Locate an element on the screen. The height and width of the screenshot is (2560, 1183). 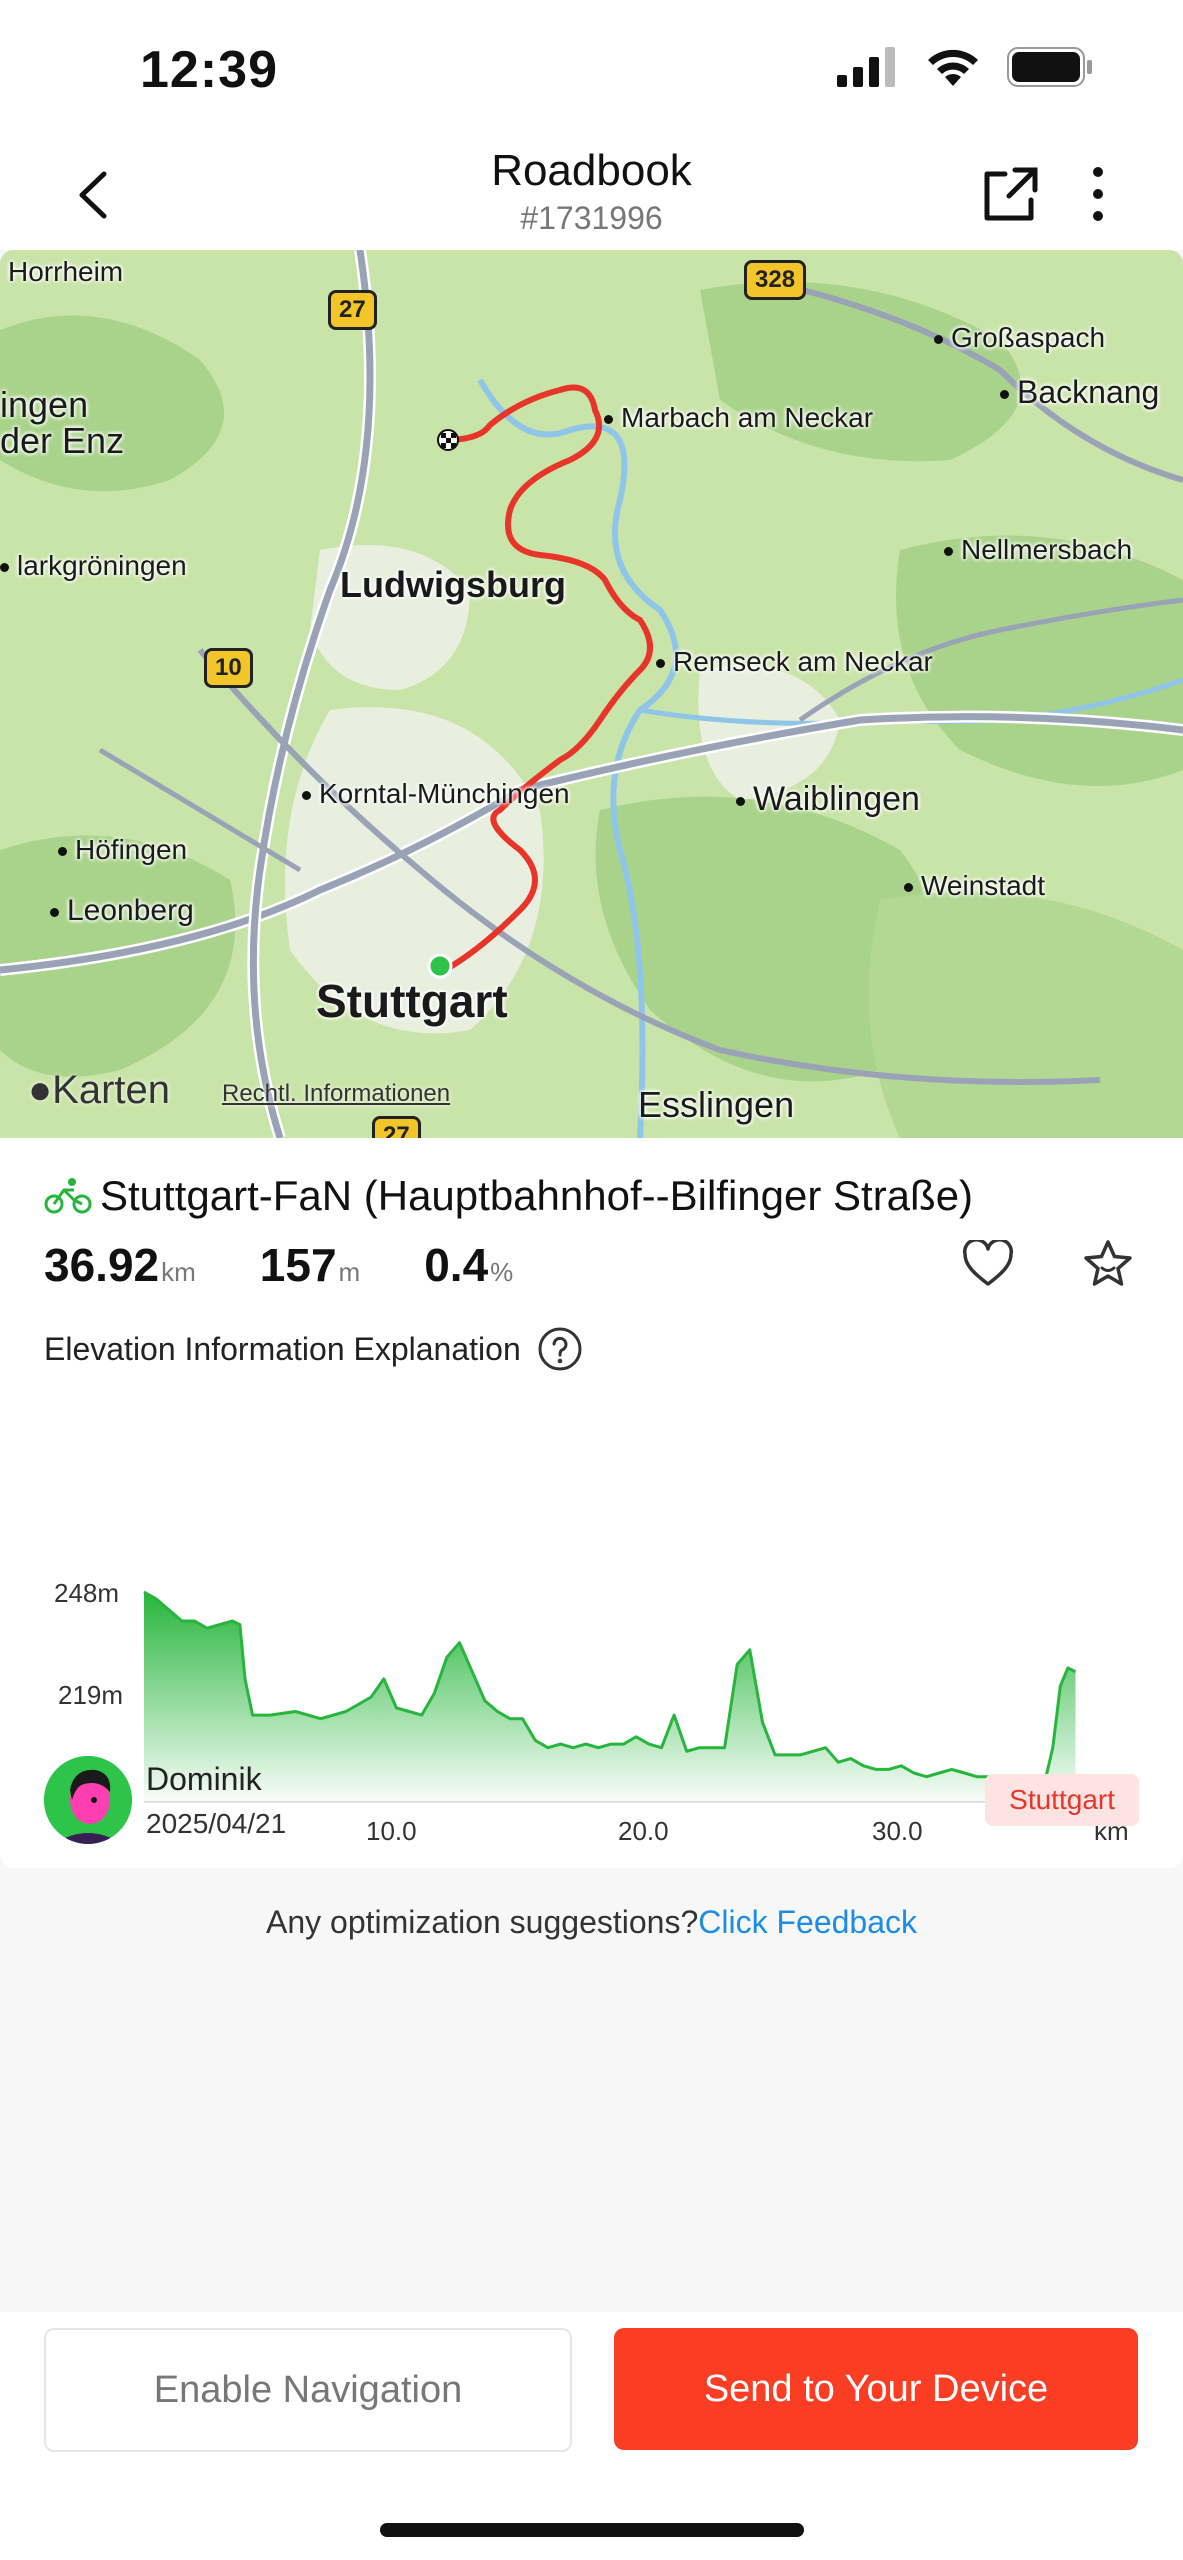
map-label-stuttgart: Stuttgart is located at coordinates (412, 1001).